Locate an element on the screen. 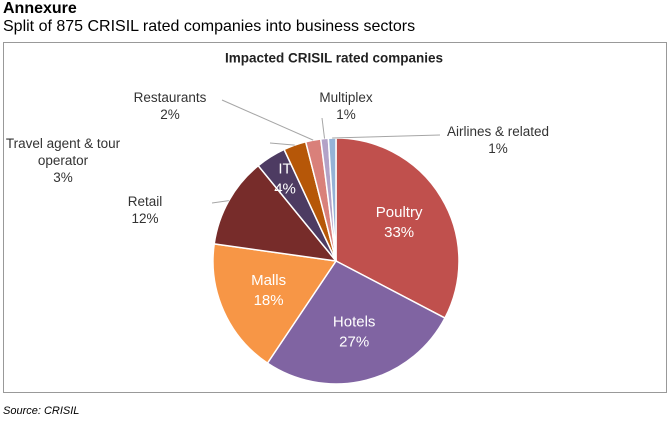 The height and width of the screenshot is (426, 671). slice-label: Poultry is located at coordinates (399, 212).